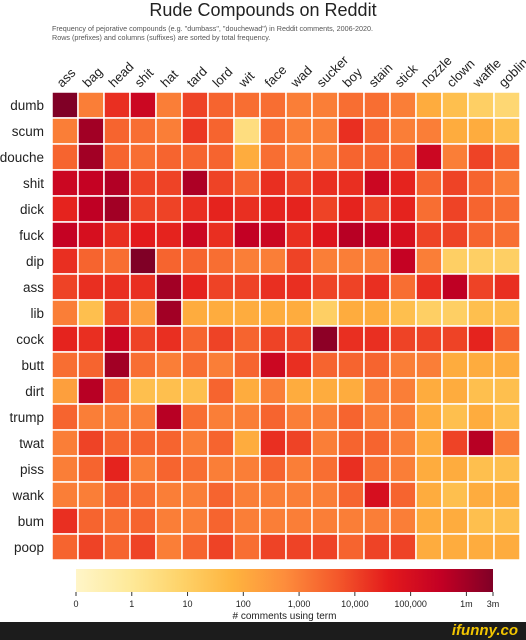 The image size is (526, 640). I want to click on row-label: bum, so click(31, 521).